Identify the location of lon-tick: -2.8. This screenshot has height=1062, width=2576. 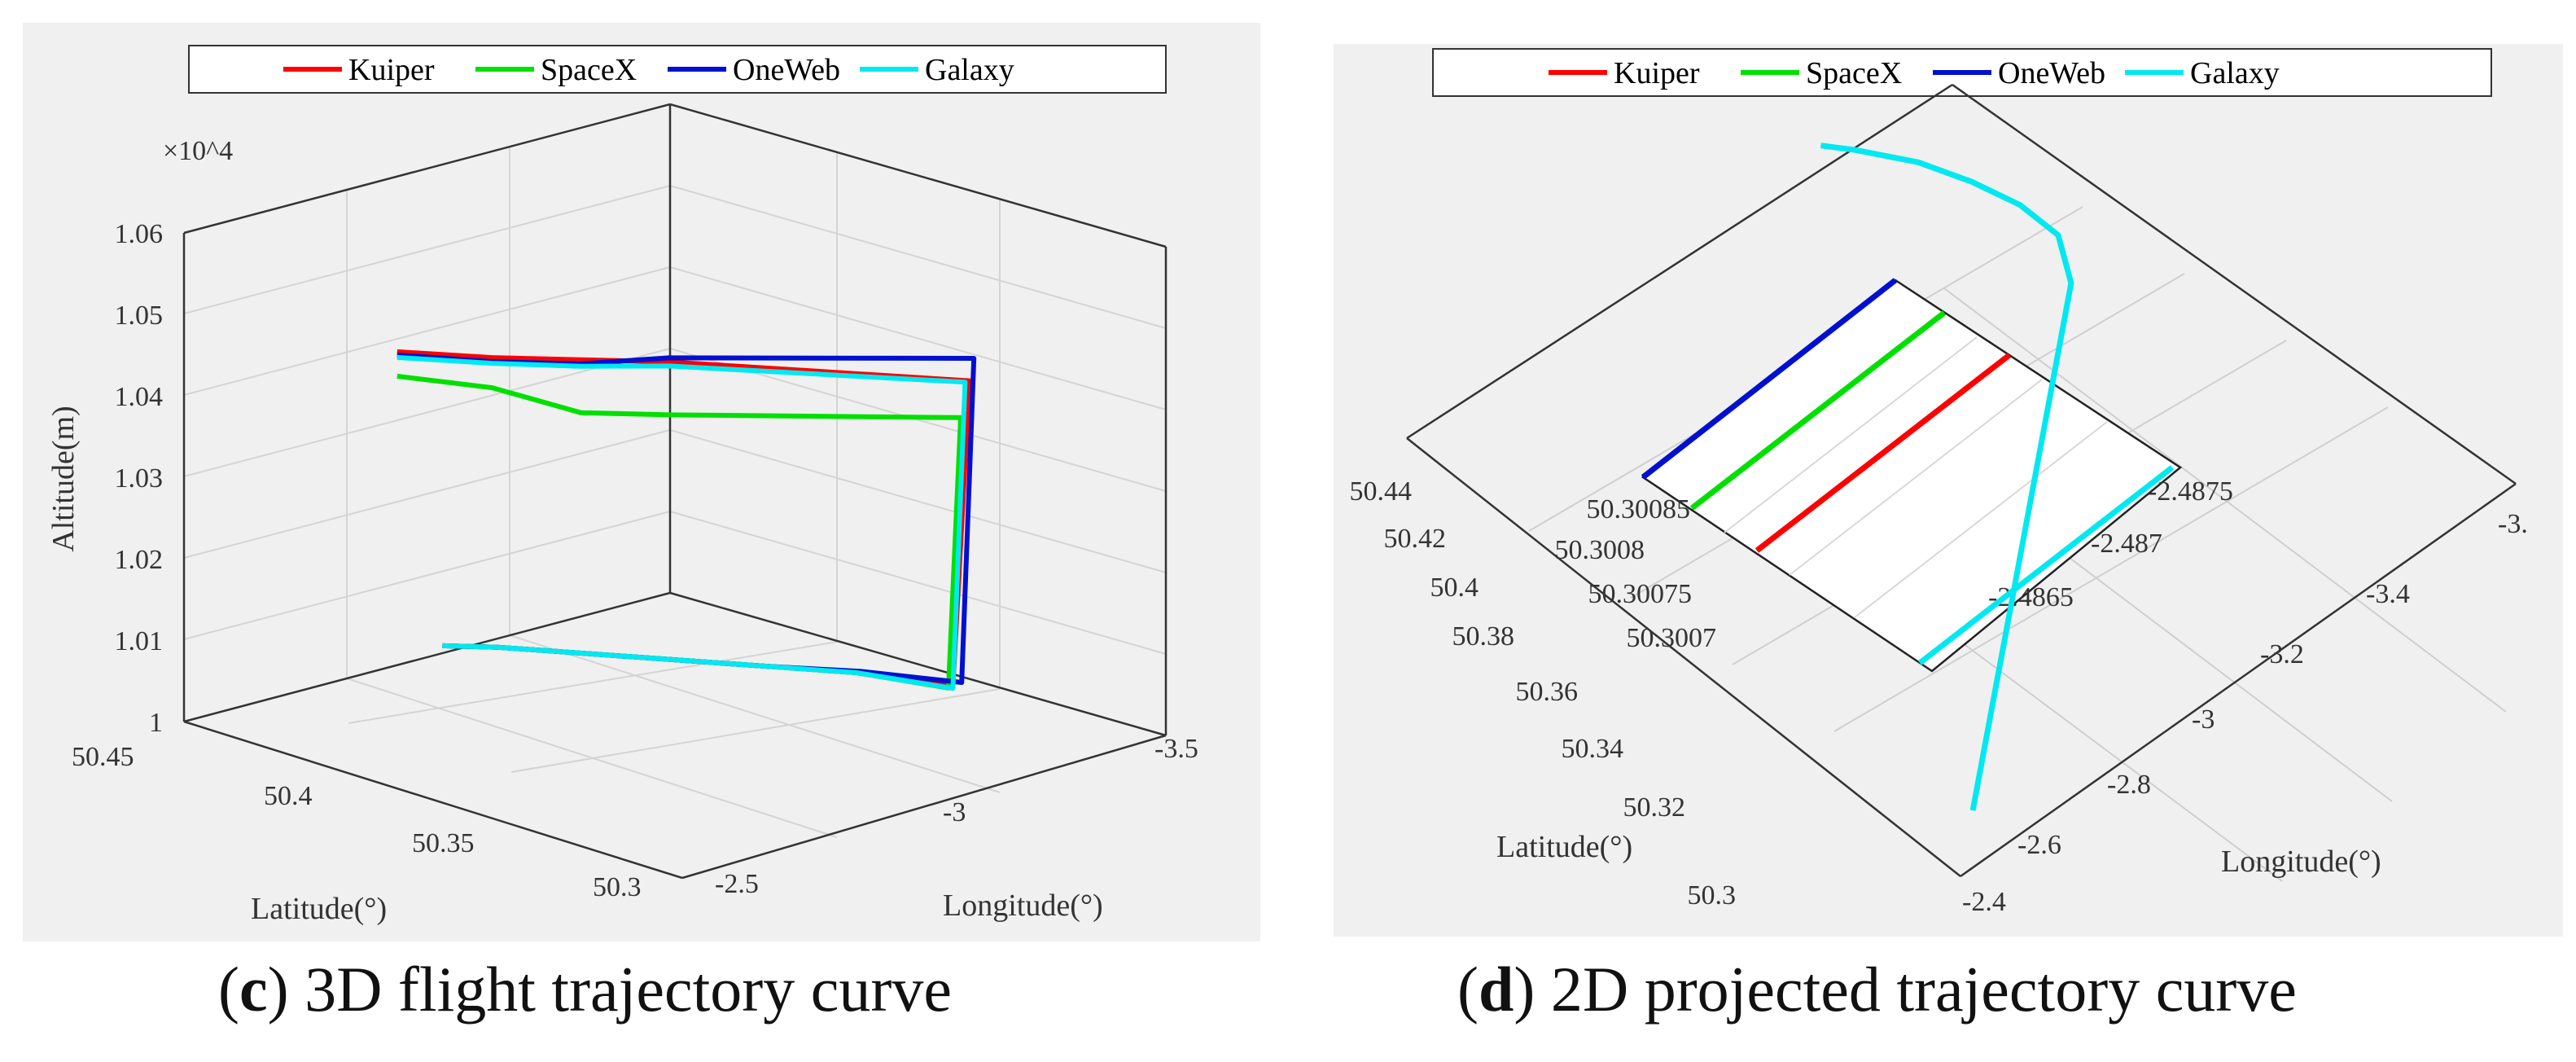
(2129, 785).